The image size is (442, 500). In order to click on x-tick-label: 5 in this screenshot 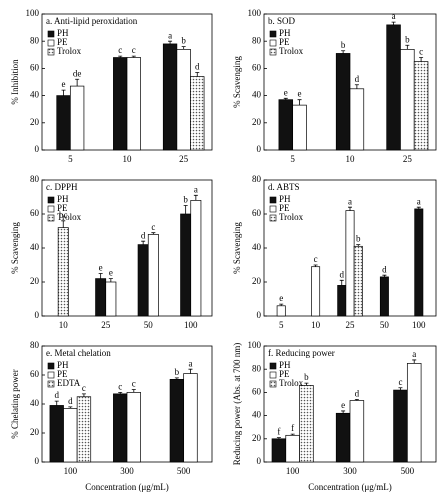, I will do `click(70, 159)`.